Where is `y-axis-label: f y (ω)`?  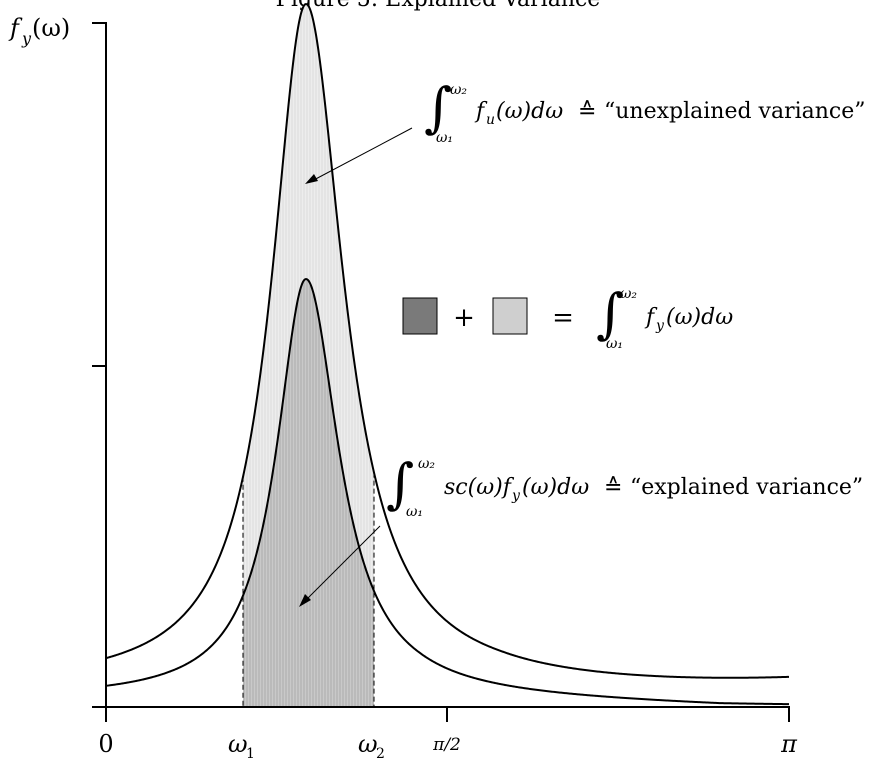 y-axis-label: f y (ω) is located at coordinates (39, 31).